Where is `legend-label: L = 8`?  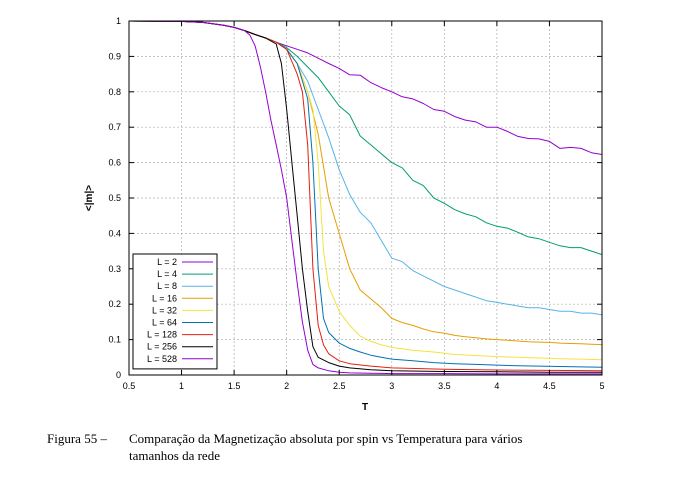 legend-label: L = 8 is located at coordinates (167, 286).